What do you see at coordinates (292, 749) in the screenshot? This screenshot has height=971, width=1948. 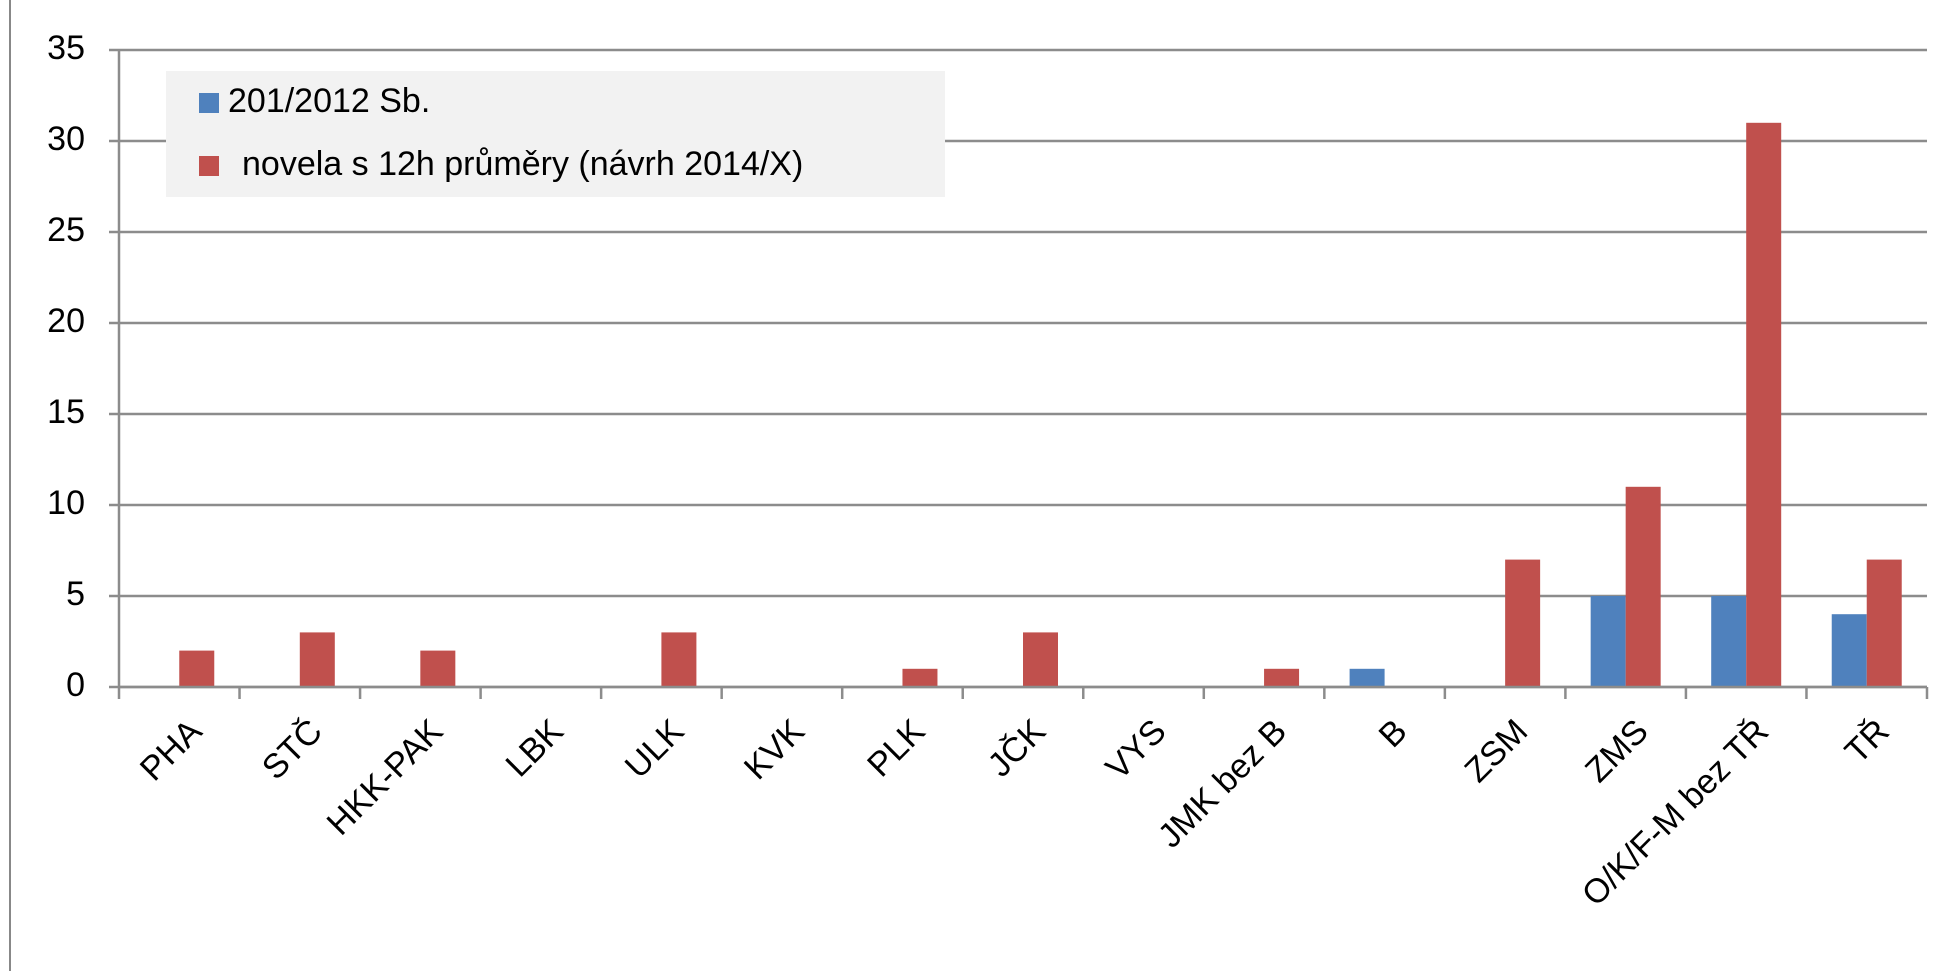 I see `x-tick-label: STČ` at bounding box center [292, 749].